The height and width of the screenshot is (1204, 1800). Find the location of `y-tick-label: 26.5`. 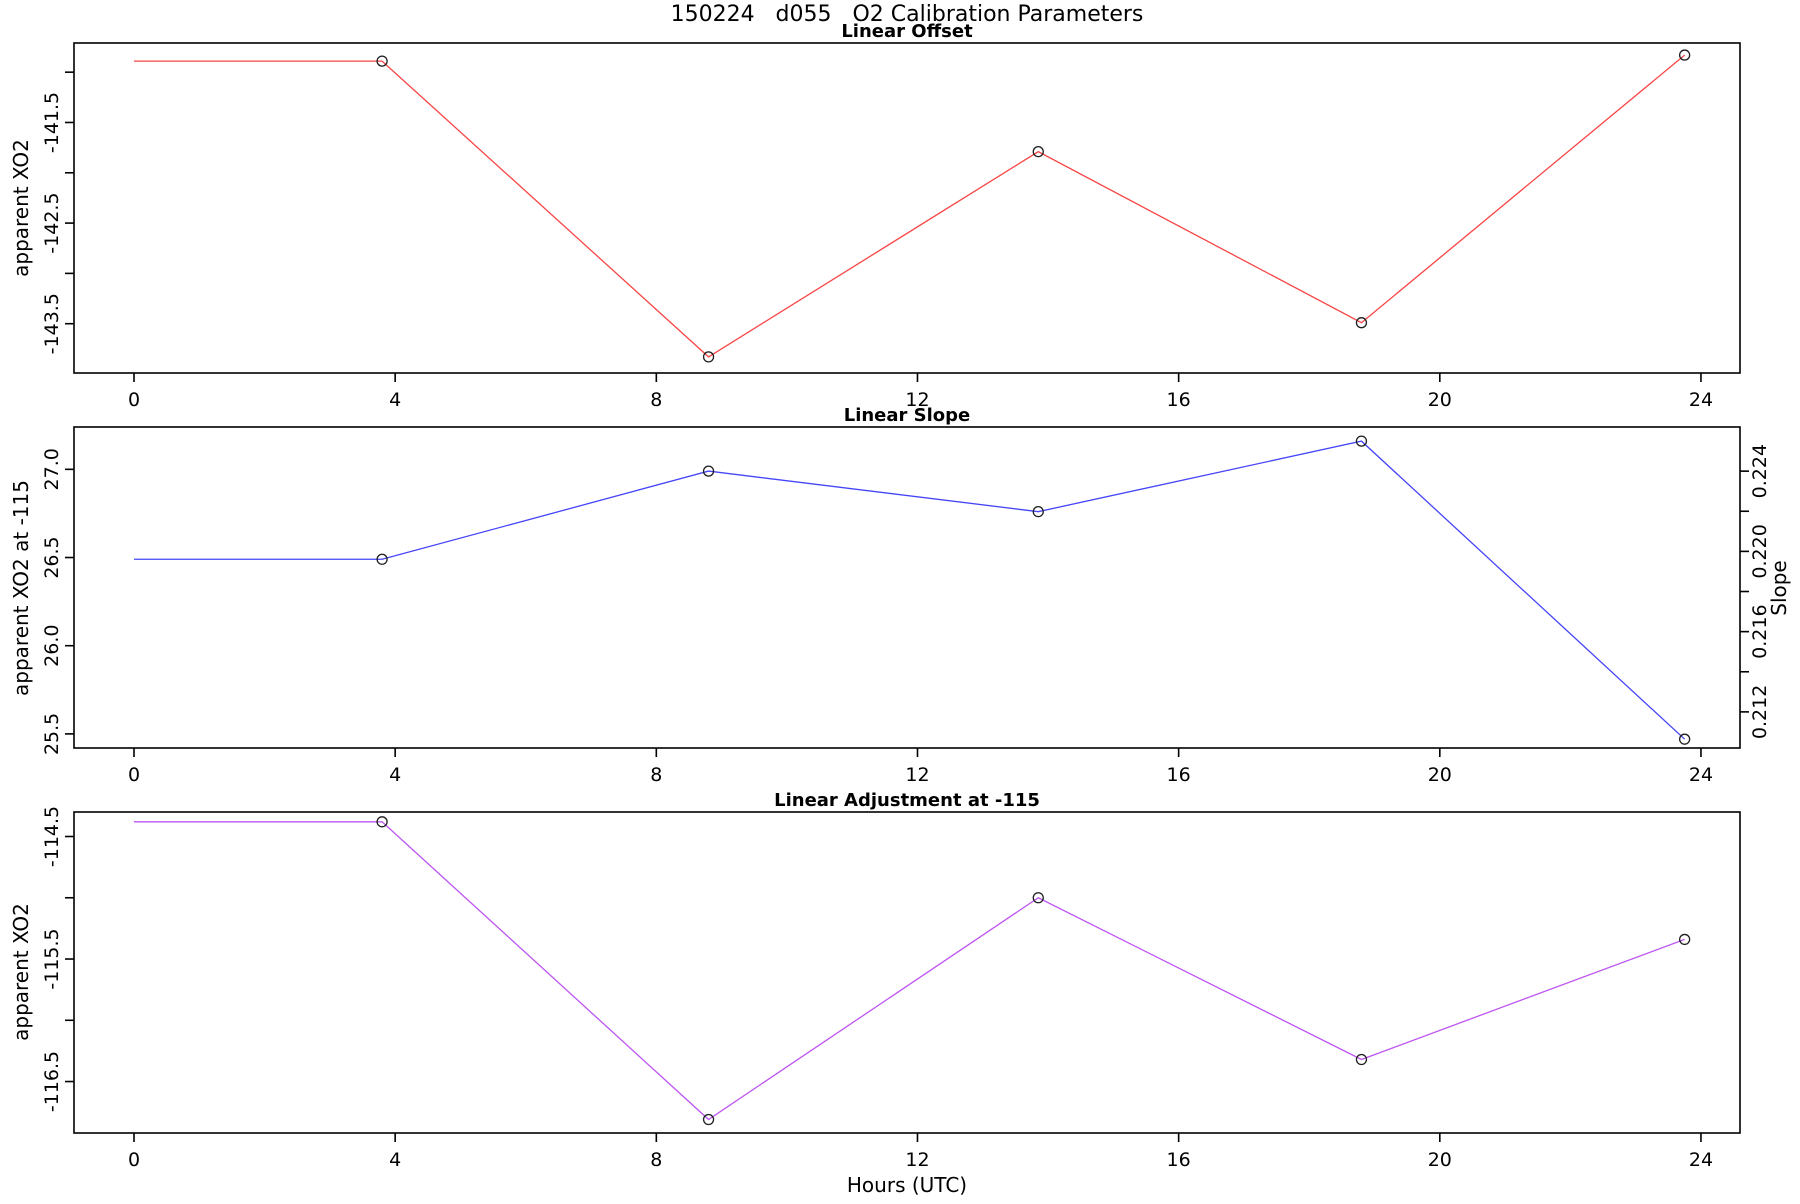

y-tick-label: 26.5 is located at coordinates (52, 557).